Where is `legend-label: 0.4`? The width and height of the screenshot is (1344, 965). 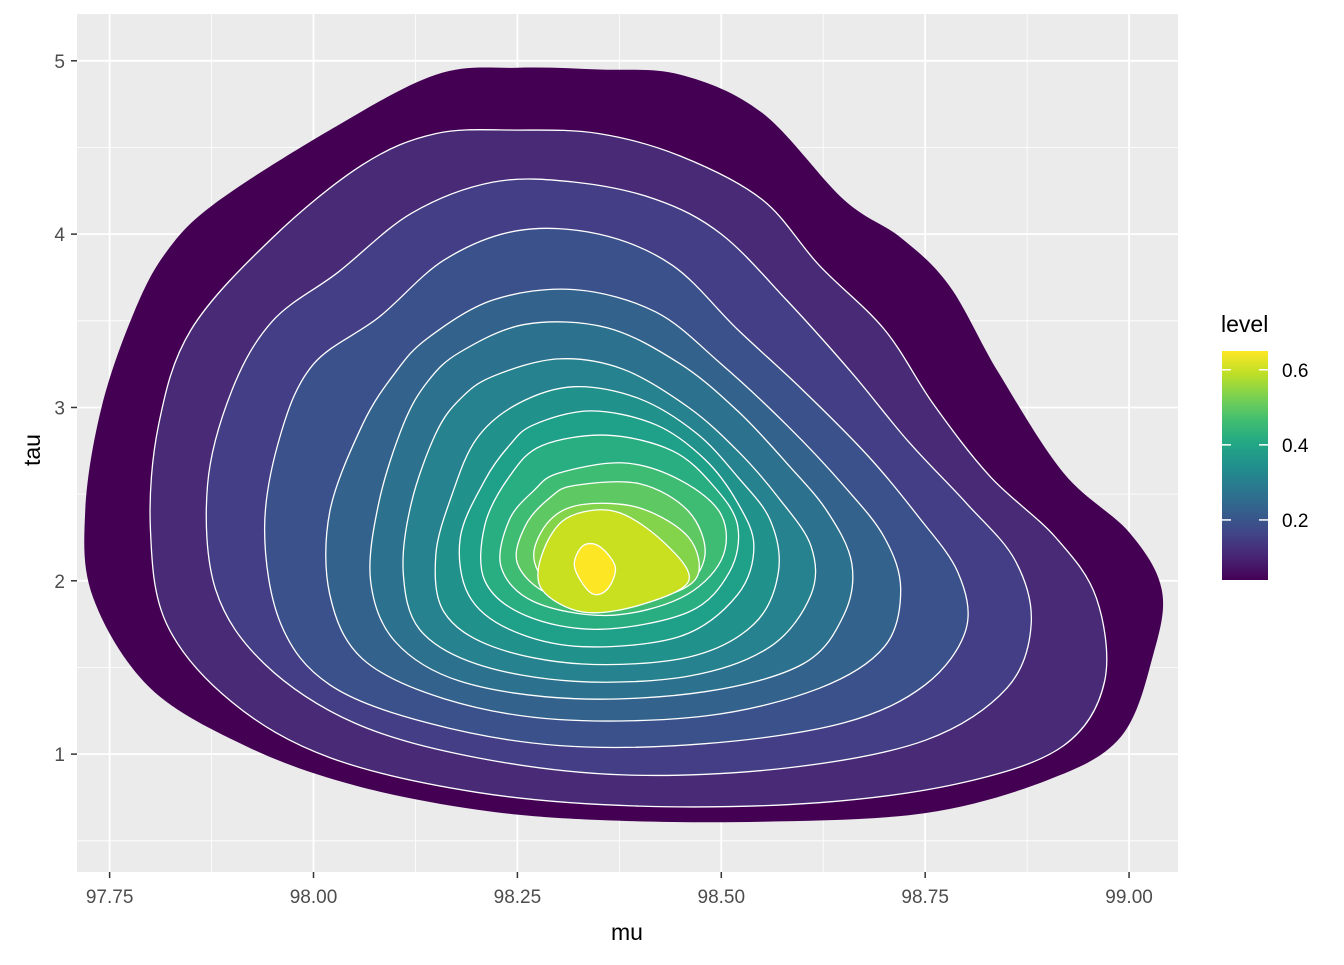 legend-label: 0.4 is located at coordinates (1295, 446).